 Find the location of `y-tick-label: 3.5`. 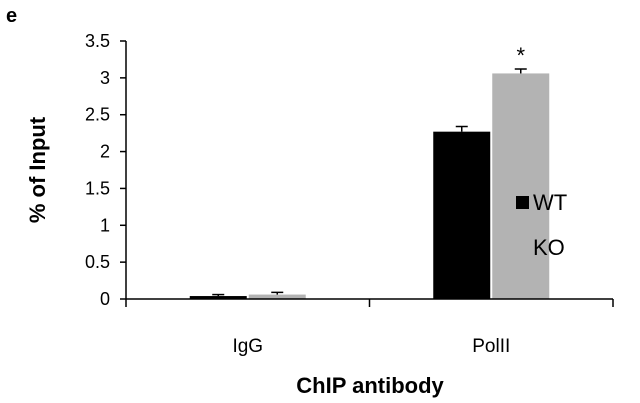

y-tick-label: 3.5 is located at coordinates (97, 41).